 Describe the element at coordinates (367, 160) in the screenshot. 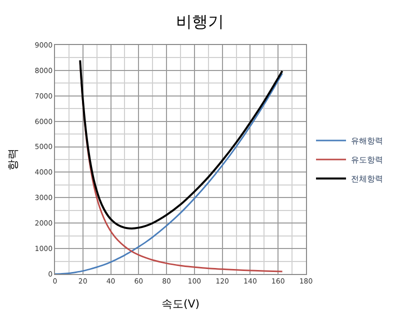

I see `legend-label: 유도항력` at that location.